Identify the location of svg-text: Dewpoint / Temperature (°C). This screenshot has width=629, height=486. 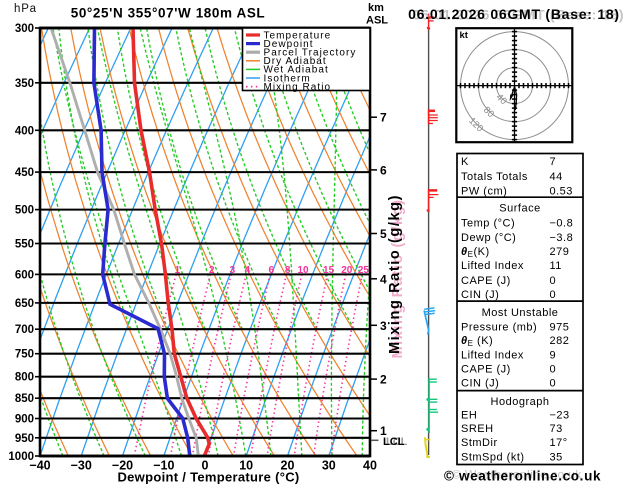
(208, 476).